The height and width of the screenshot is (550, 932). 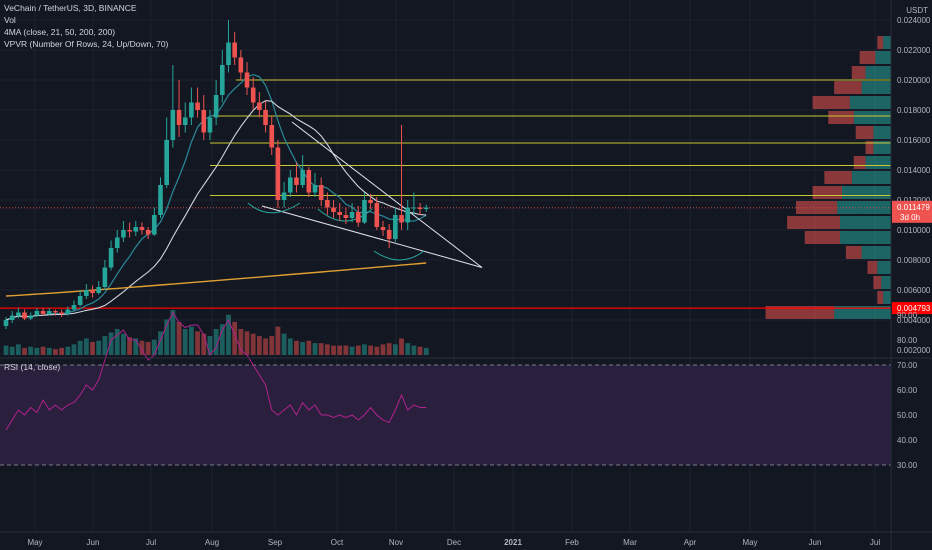 What do you see at coordinates (914, 230) in the screenshot?
I see `price-tick-label: 0.010000` at bounding box center [914, 230].